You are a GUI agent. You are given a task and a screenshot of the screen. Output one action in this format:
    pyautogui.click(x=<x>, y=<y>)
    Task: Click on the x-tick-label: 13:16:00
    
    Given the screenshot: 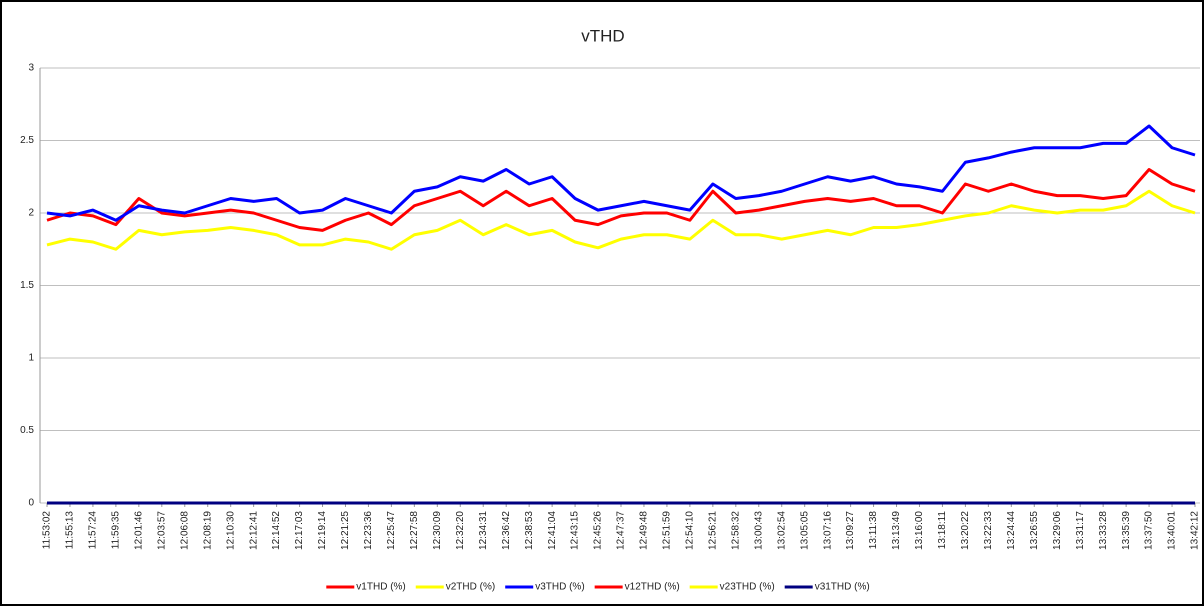 What is the action you would take?
    pyautogui.click(x=919, y=530)
    